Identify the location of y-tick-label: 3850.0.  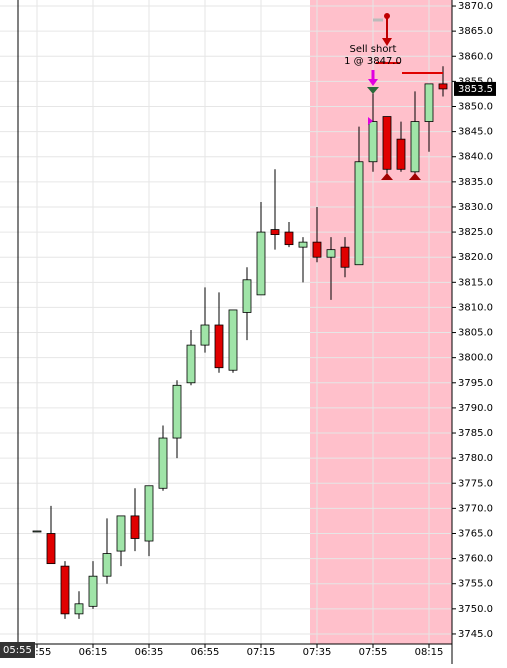
(475, 106).